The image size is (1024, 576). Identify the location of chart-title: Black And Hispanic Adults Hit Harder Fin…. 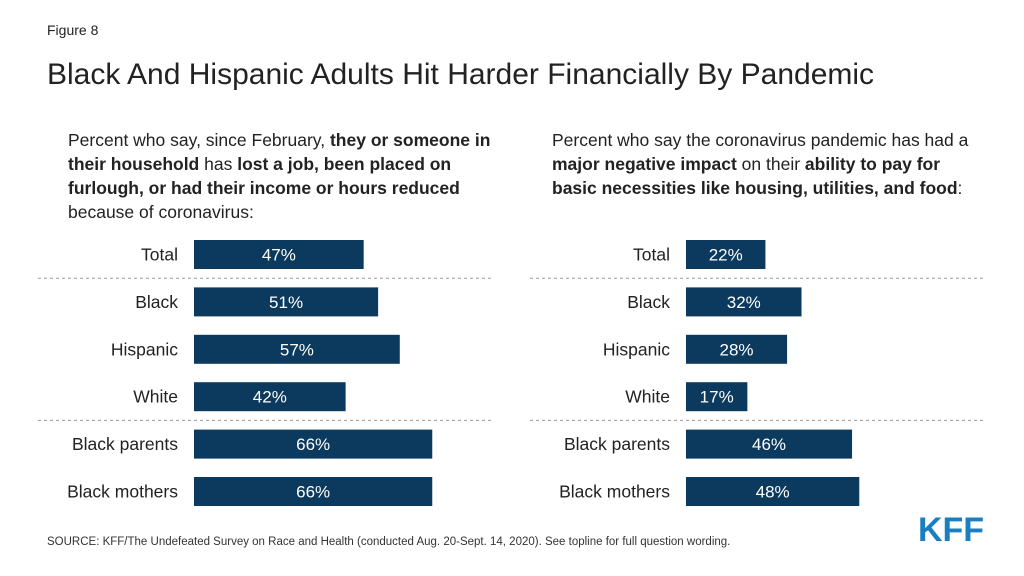
(461, 74).